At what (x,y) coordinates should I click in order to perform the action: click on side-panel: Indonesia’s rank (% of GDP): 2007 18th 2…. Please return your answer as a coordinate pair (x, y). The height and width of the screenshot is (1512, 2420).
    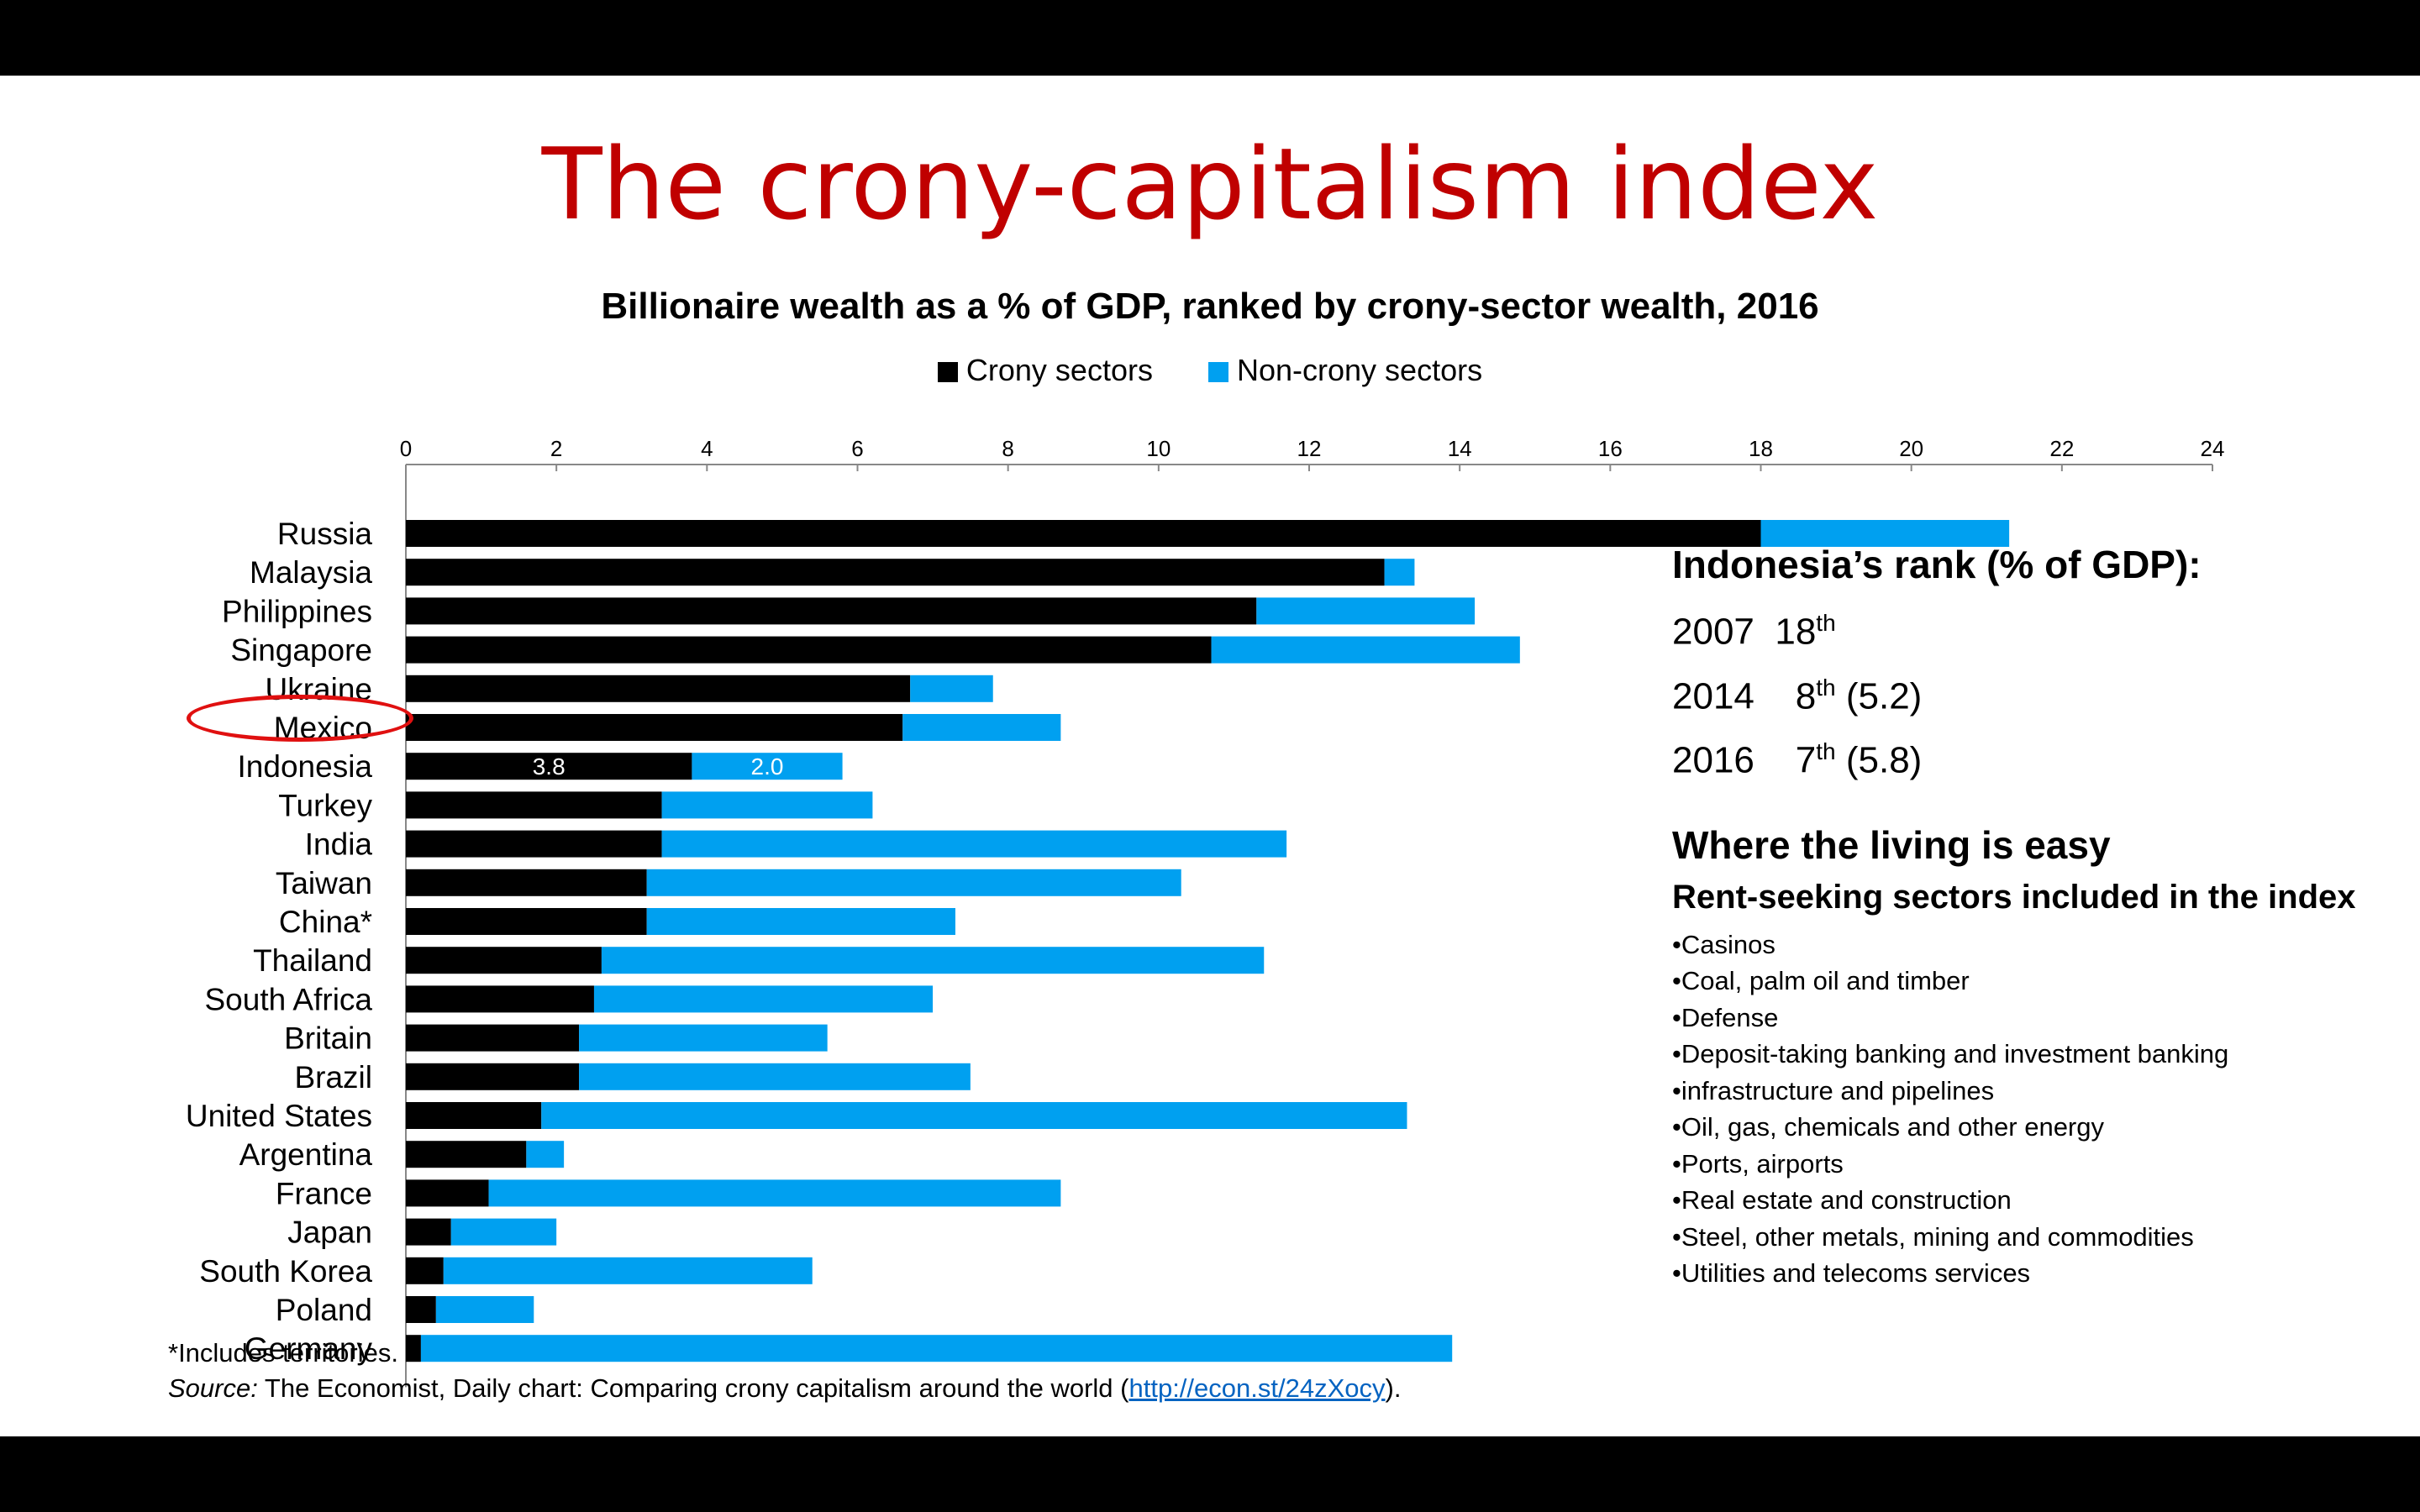
    Looking at the image, I should click on (2034, 917).